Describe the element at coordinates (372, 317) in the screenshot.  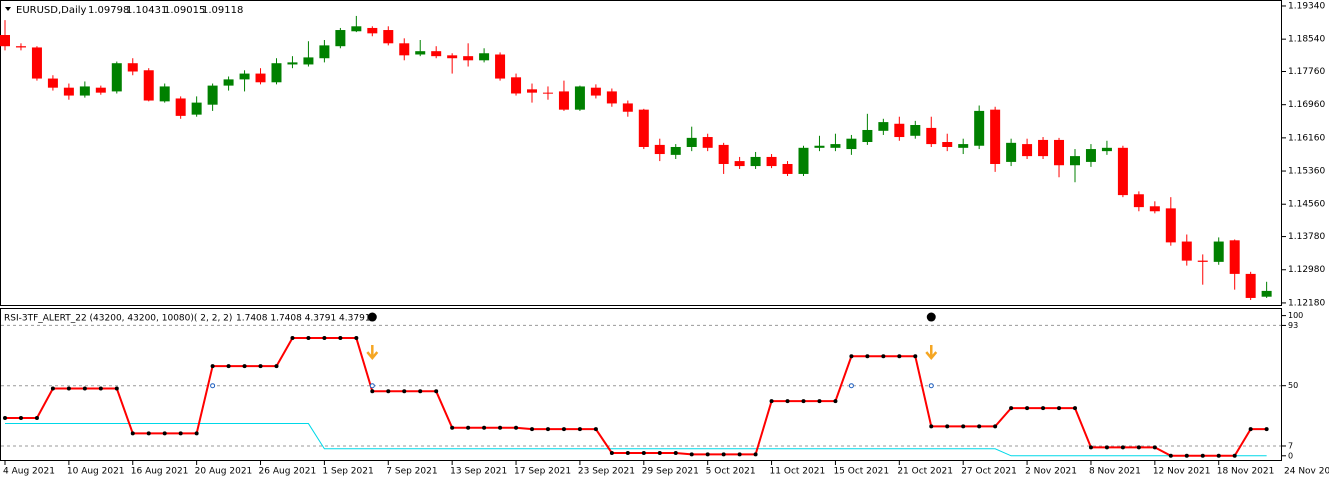
I see `alert-dot` at that location.